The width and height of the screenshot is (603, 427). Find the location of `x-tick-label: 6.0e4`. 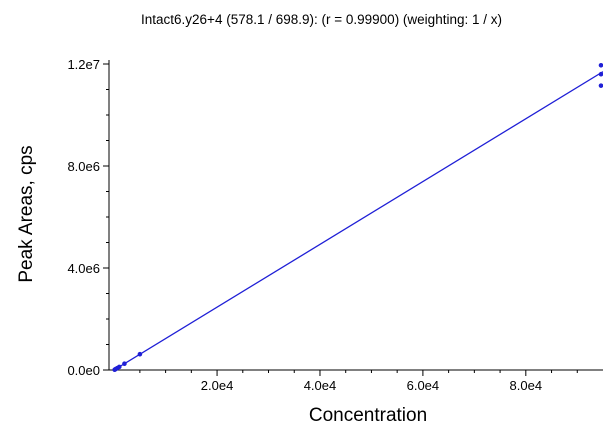

x-tick-label: 6.0e4 is located at coordinates (423, 385).